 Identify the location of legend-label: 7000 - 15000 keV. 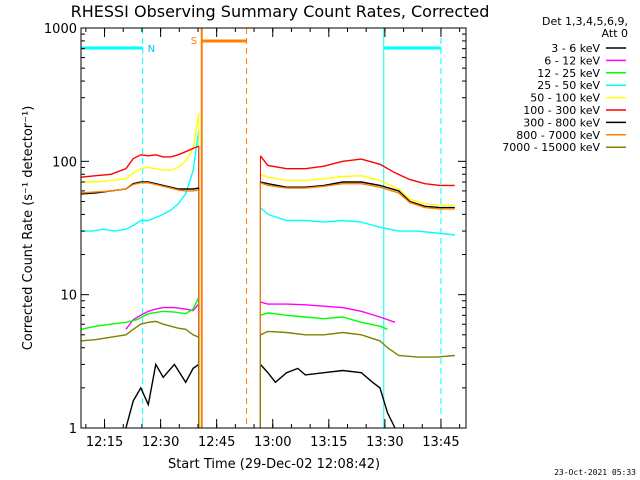
(551, 147).